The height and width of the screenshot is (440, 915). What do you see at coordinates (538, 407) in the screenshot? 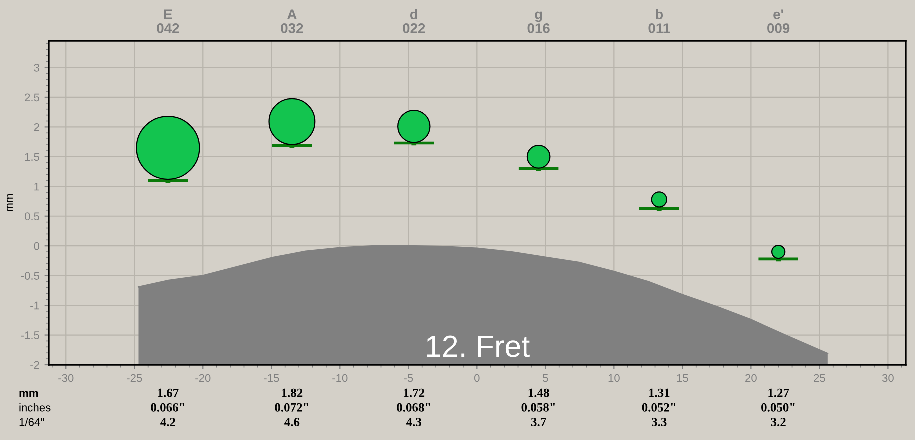
I see `text: 0.058"` at bounding box center [538, 407].